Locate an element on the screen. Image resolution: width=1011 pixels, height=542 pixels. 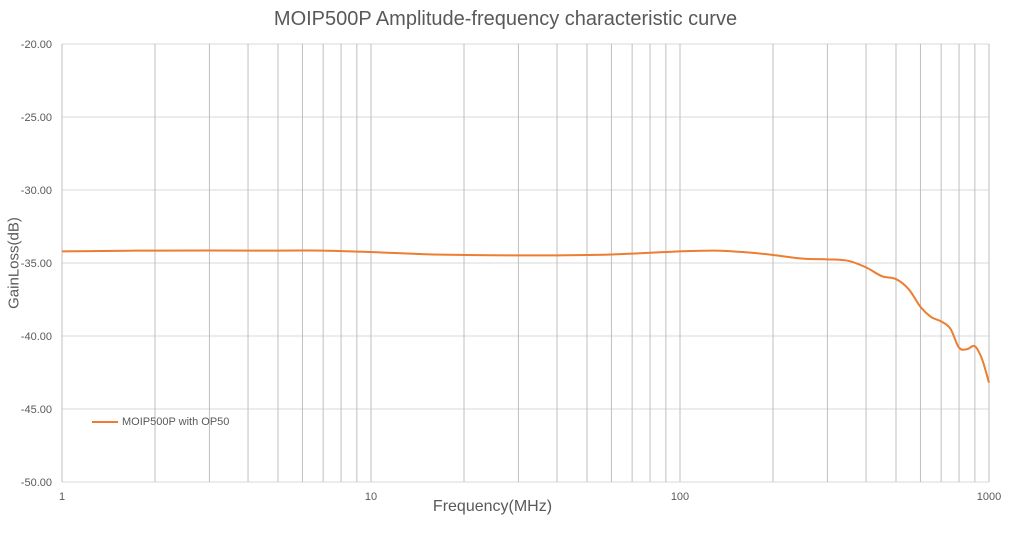
x-axis-ticks: 1 10 100 1000 is located at coordinates (530, 497).